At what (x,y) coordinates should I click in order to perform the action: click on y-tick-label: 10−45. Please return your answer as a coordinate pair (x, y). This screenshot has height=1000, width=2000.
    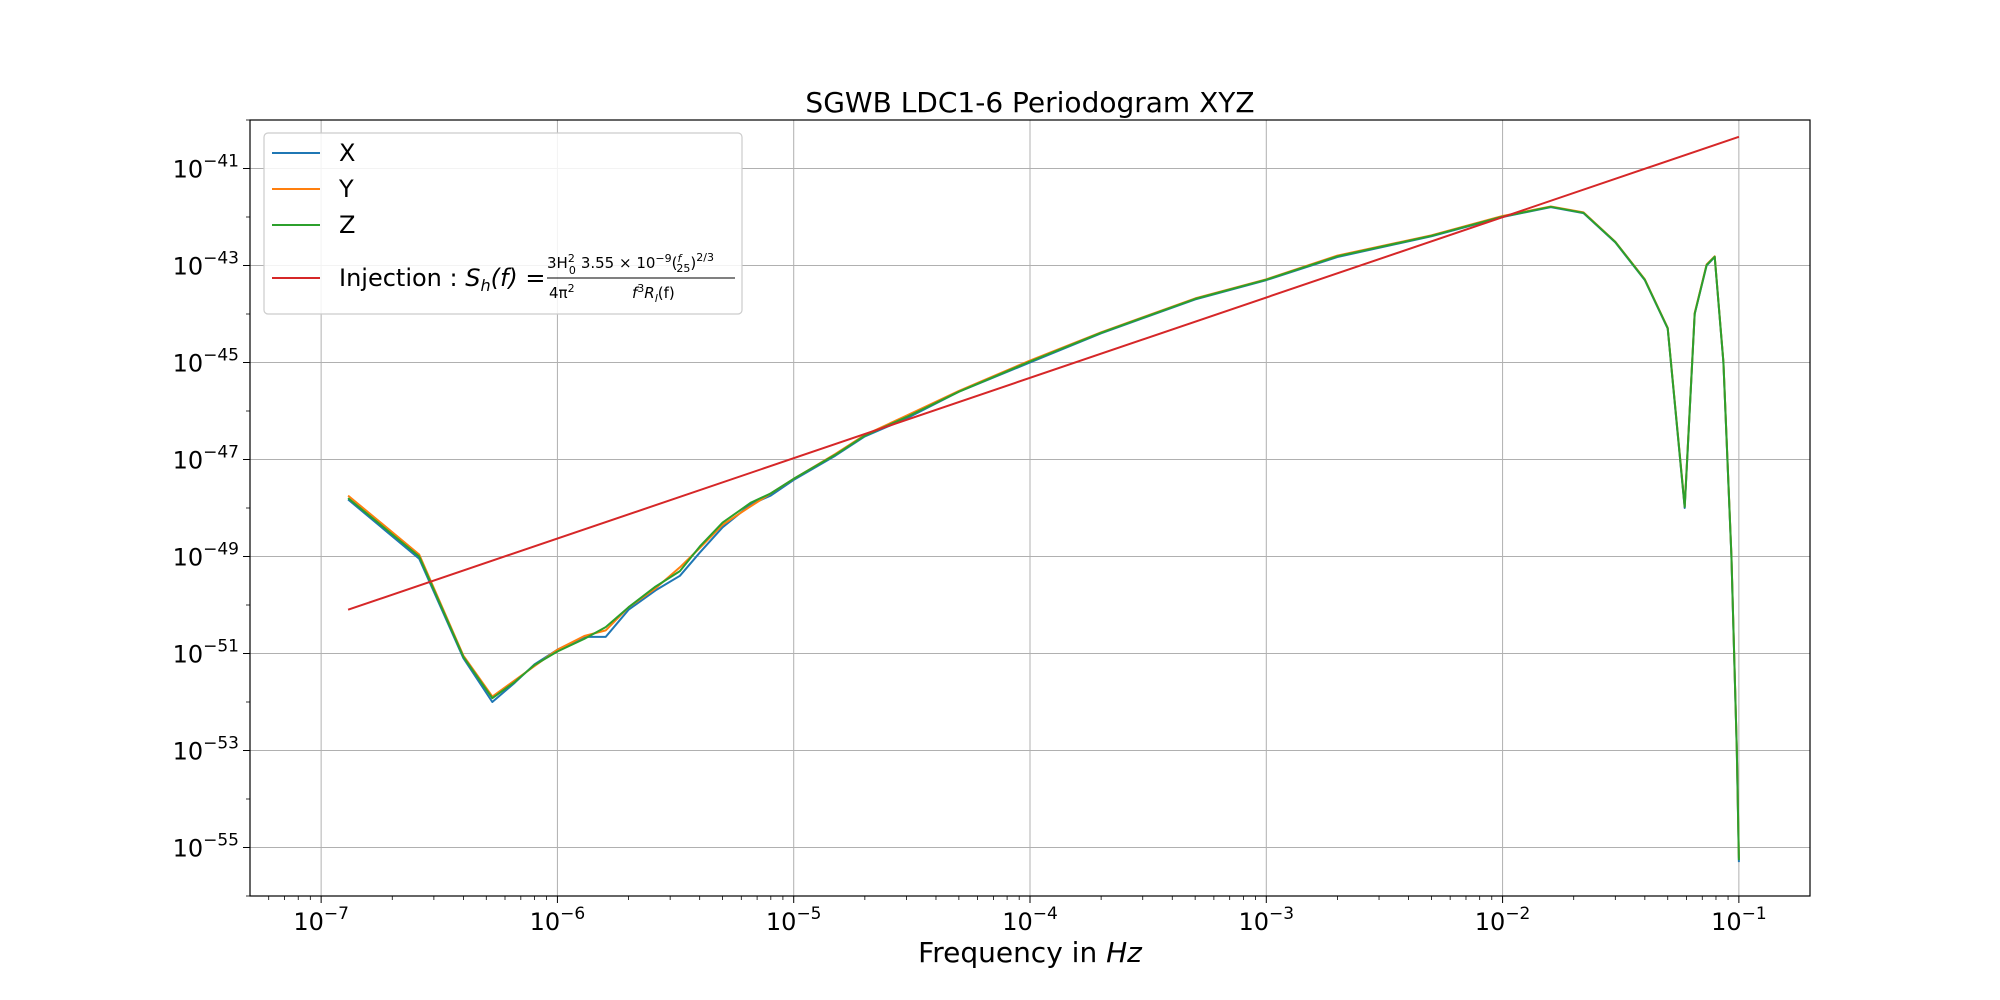
    Looking at the image, I should click on (206, 362).